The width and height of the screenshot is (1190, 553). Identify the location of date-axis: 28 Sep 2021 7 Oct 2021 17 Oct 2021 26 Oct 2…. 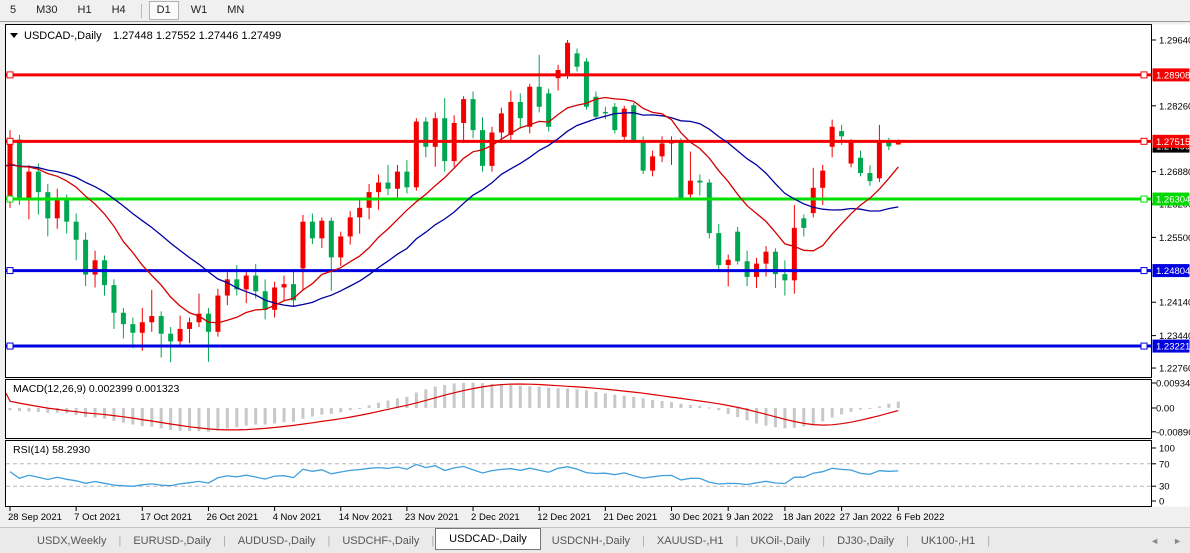
(476, 515).